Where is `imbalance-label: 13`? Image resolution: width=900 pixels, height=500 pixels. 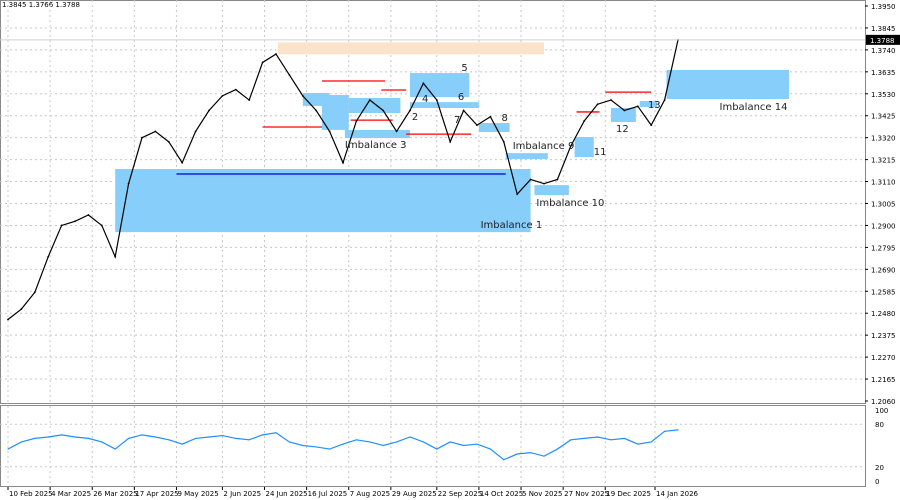 imbalance-label: 13 is located at coordinates (654, 105).